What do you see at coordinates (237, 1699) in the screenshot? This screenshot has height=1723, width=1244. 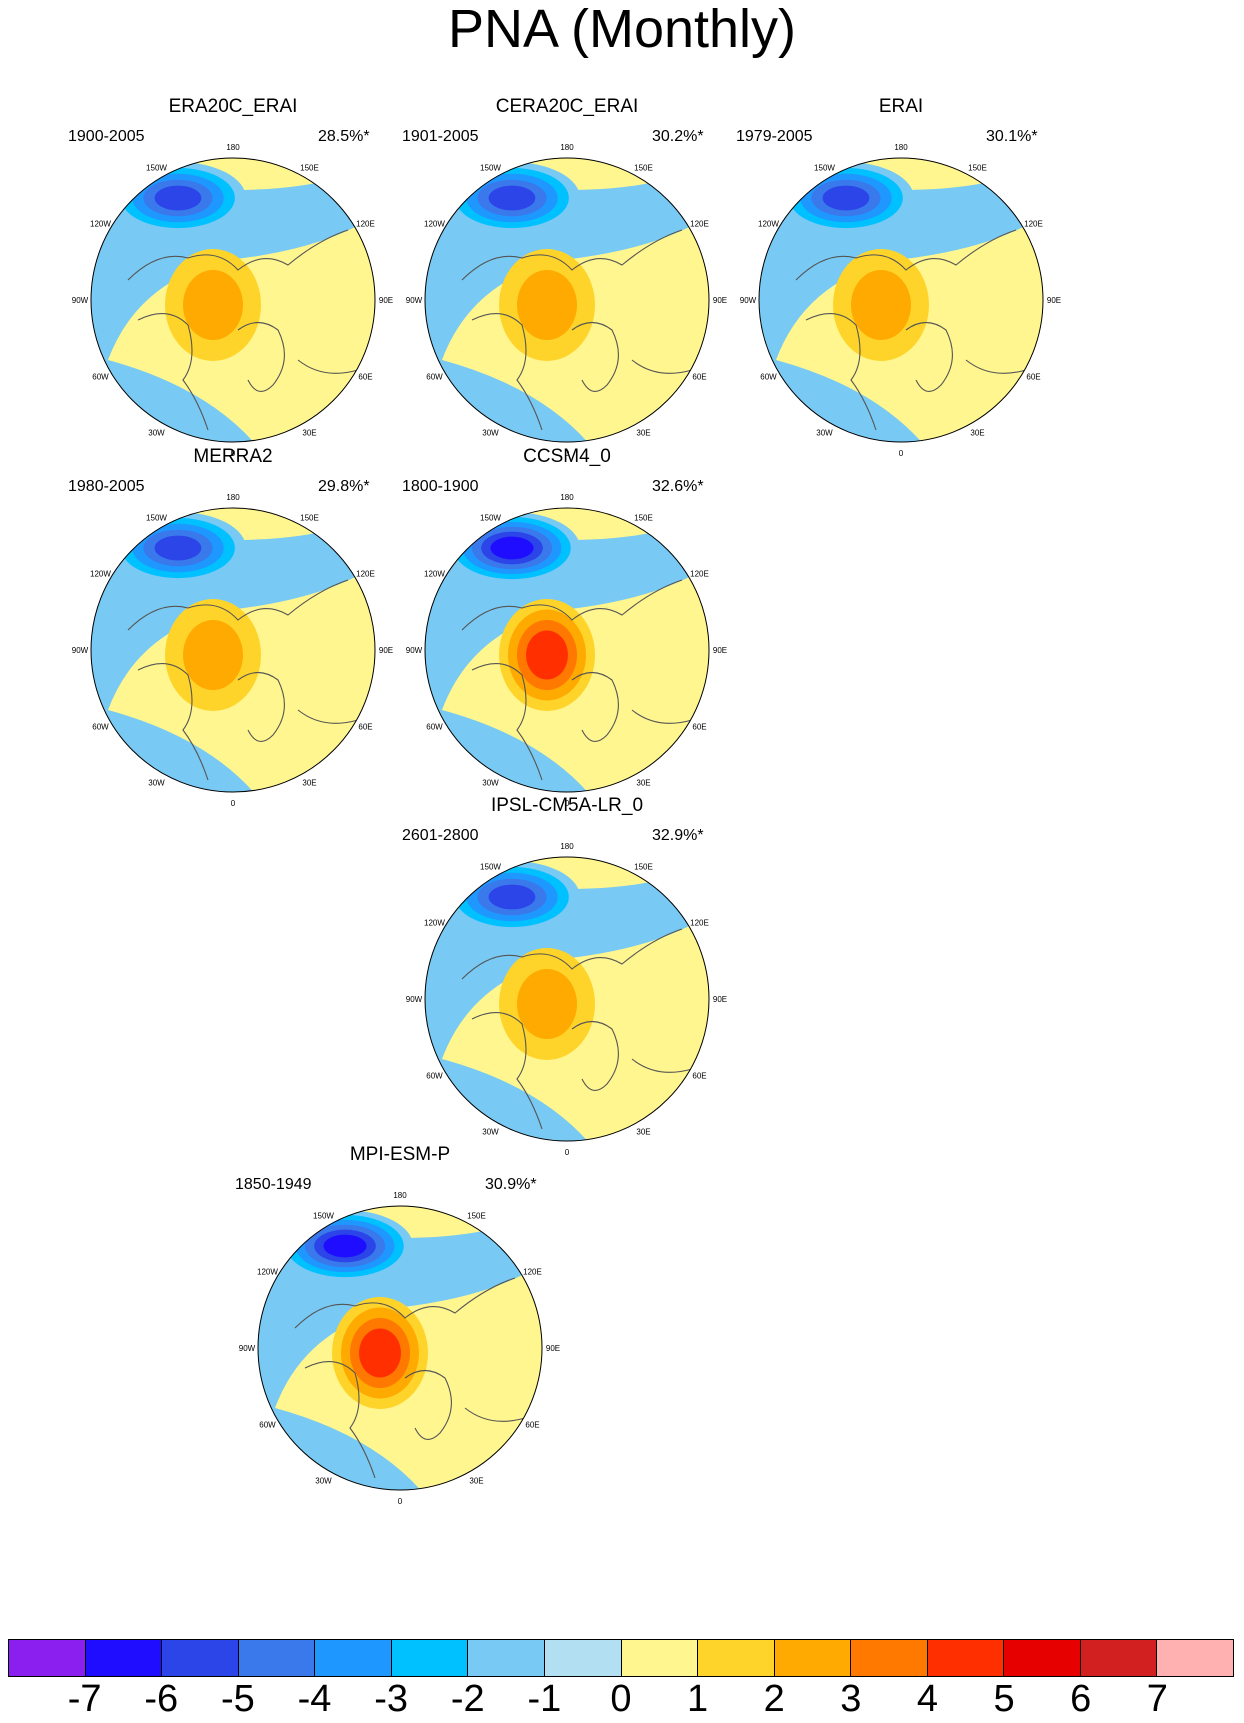 I see `colorbar-label: -5` at bounding box center [237, 1699].